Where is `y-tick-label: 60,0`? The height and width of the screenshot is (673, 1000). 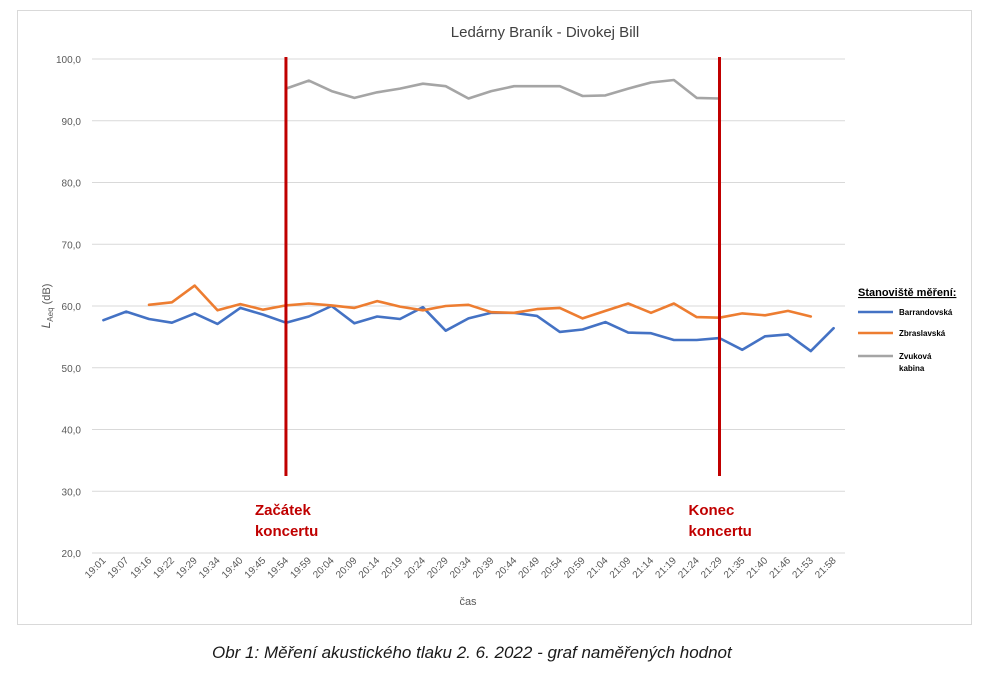 y-tick-label: 60,0 is located at coordinates (72, 307).